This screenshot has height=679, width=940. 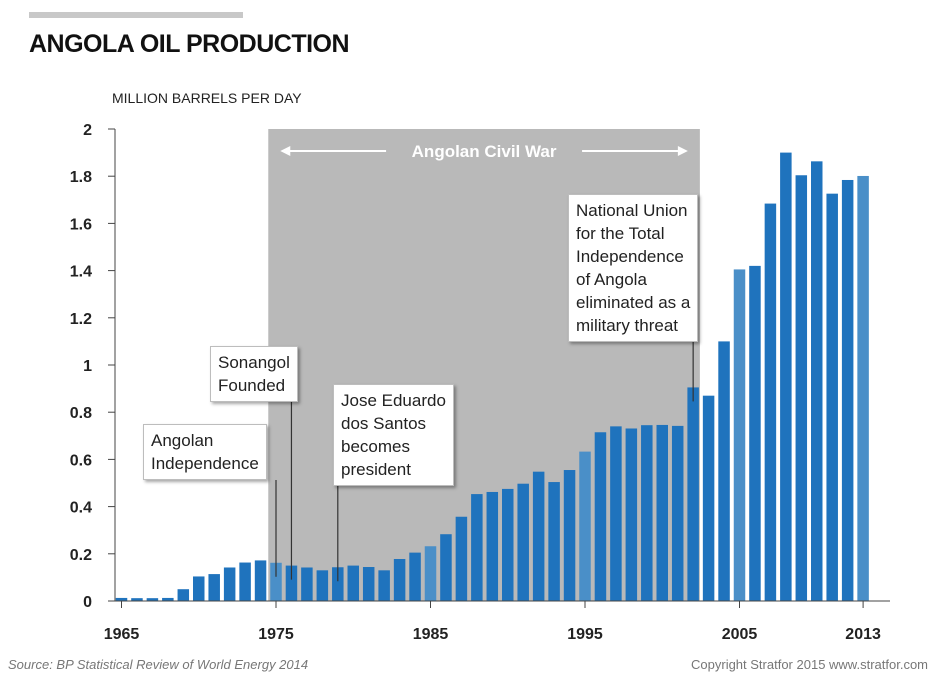 I want to click on annotation-line: eliminated as a, so click(x=633, y=302).